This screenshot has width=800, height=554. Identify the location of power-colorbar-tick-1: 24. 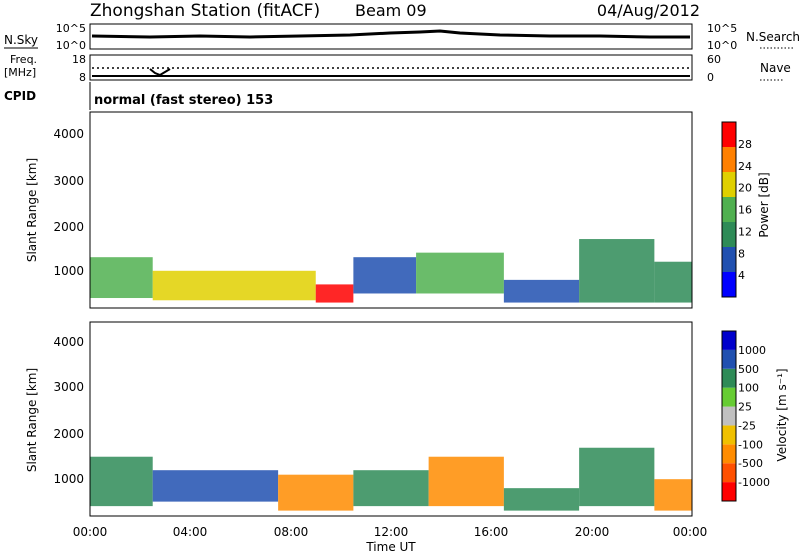
(745, 166).